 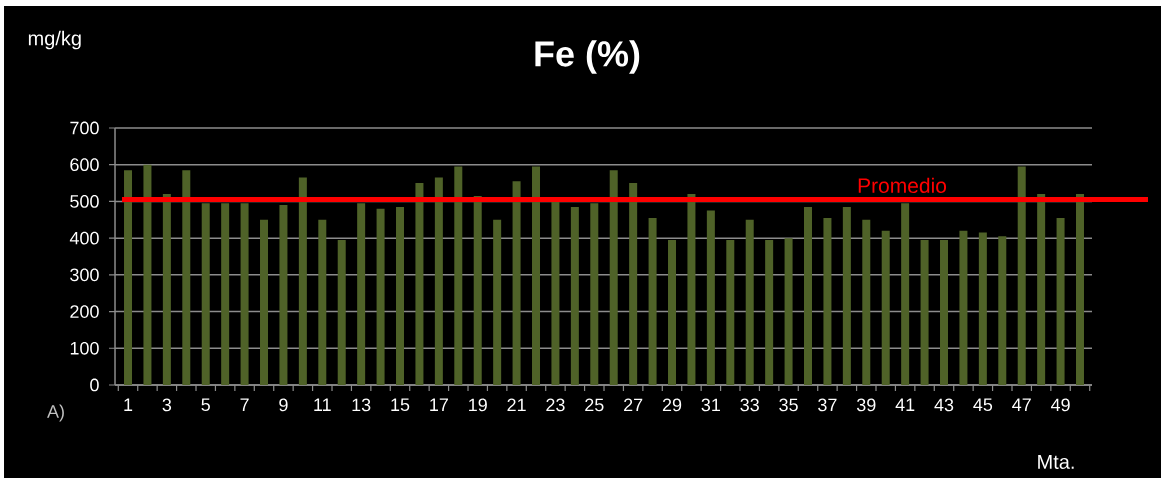 What do you see at coordinates (902, 185) in the screenshot?
I see `ref-line-label: Promedio` at bounding box center [902, 185].